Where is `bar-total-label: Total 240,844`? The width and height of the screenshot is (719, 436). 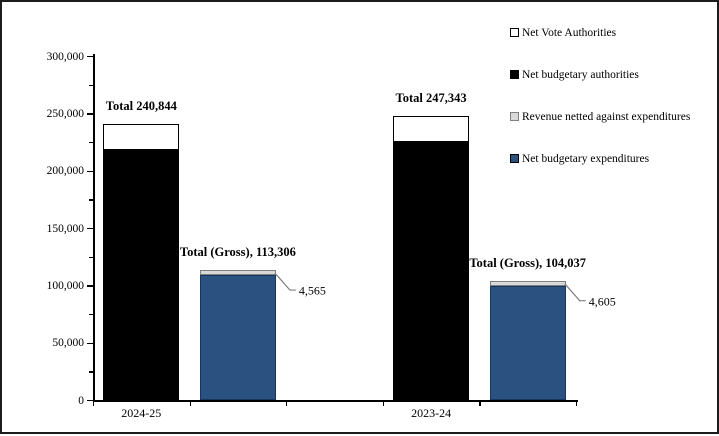 bar-total-label: Total 240,844 is located at coordinates (141, 105).